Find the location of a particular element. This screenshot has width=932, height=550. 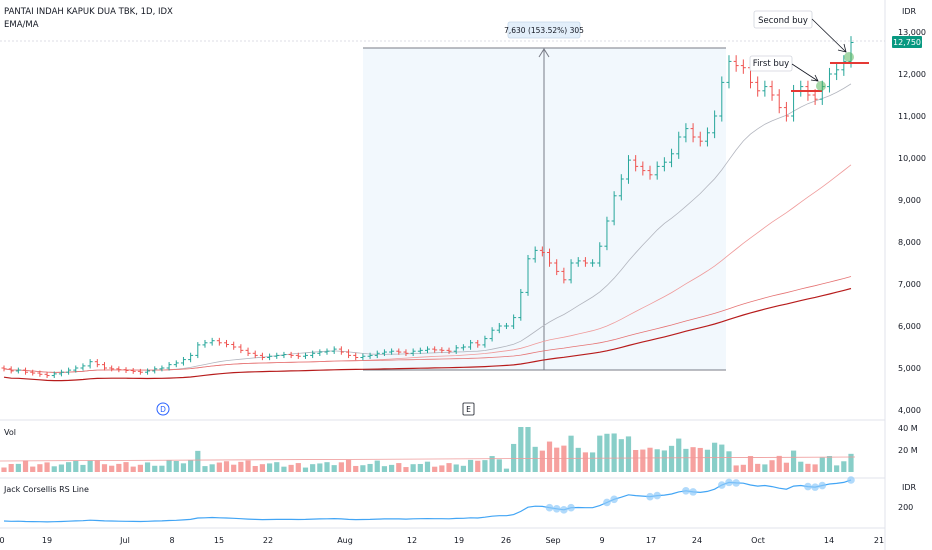

volume-average-line is located at coordinates (428, 459).